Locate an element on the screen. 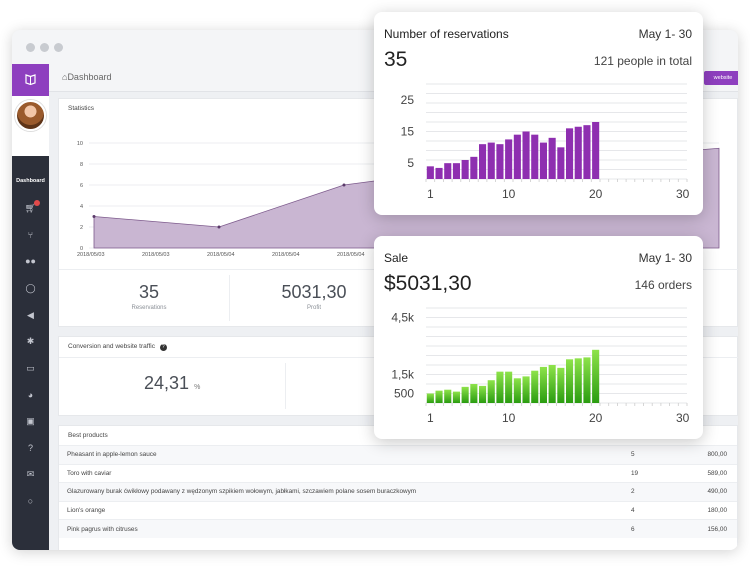 The width and height of the screenshot is (750, 566). product-qty: 5 is located at coordinates (661, 455).